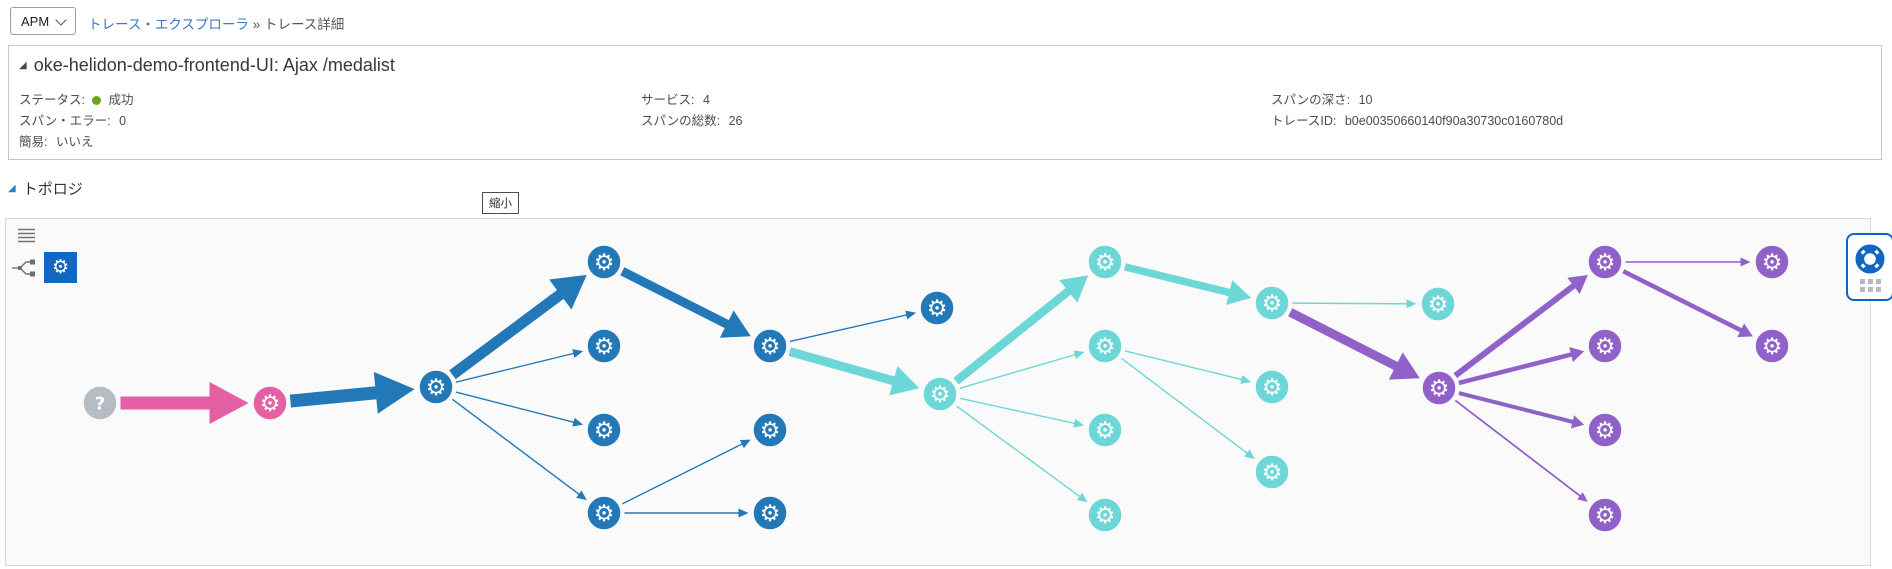  Describe the element at coordinates (52, 100) in the screenshot. I see `status-label: ステータス:` at that location.